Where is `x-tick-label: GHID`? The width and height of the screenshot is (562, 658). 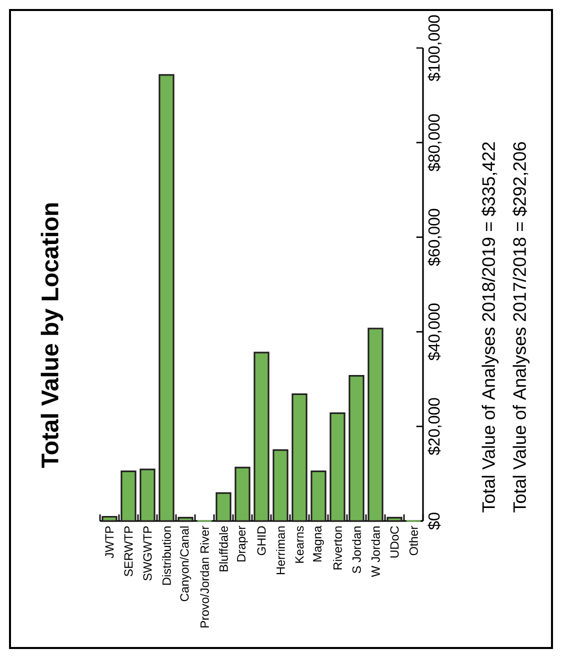
x-tick-label: GHID is located at coordinates (261, 541).